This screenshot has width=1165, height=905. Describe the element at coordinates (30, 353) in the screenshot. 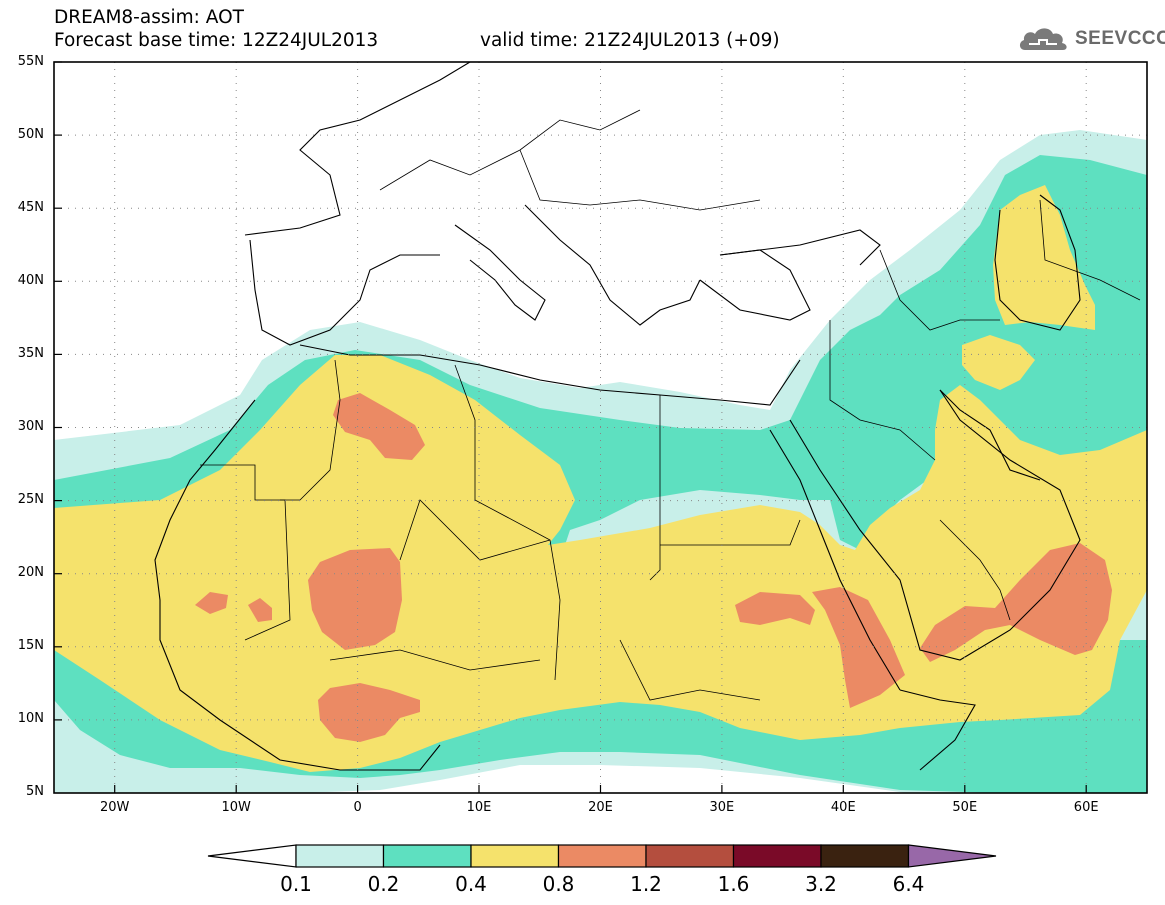

I see `lat-label: 35N` at that location.